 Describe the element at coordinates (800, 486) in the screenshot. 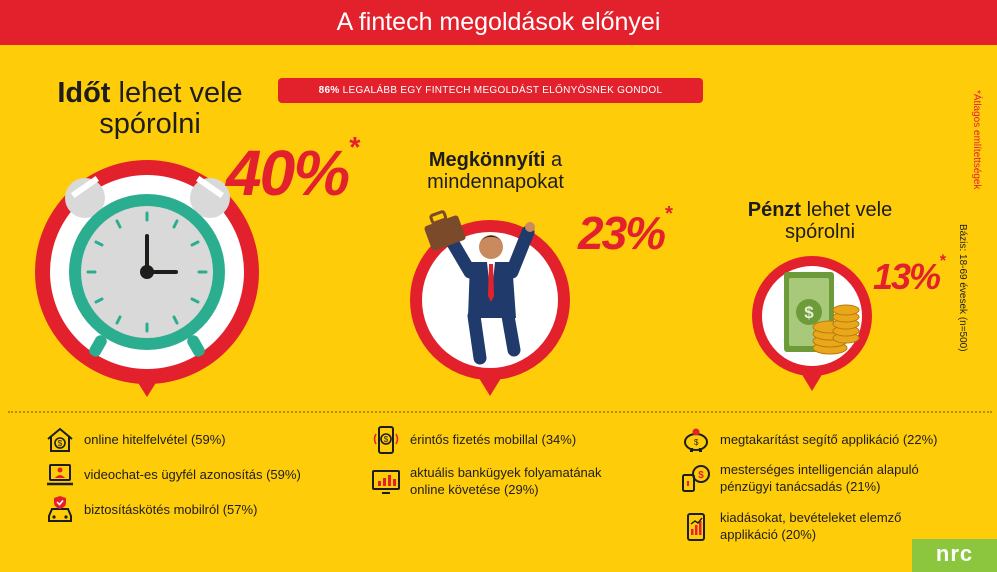

I see `feature-text-line2: pénzügyi tanácsadás (21%)` at that location.